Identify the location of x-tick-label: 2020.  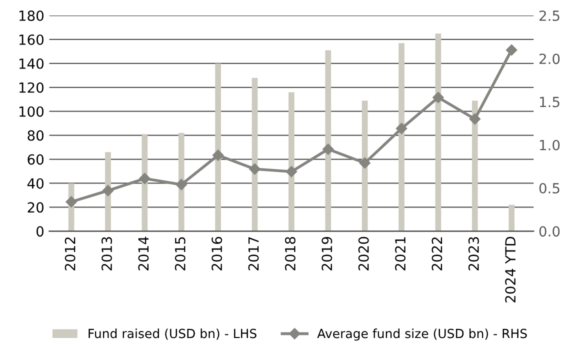
(363, 253).